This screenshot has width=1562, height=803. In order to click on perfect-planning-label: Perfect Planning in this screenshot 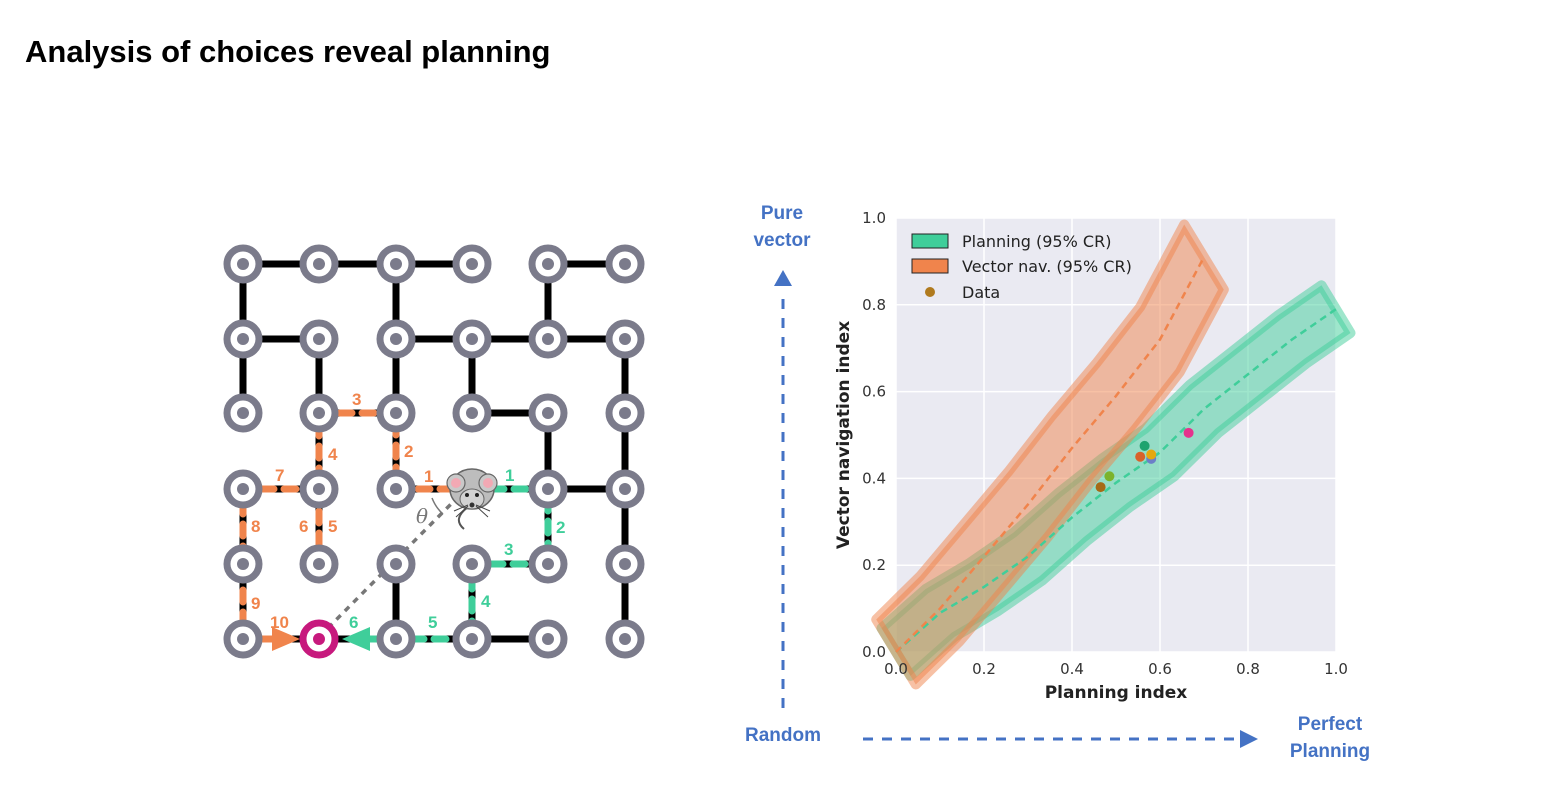, I will do `click(1330, 738)`.